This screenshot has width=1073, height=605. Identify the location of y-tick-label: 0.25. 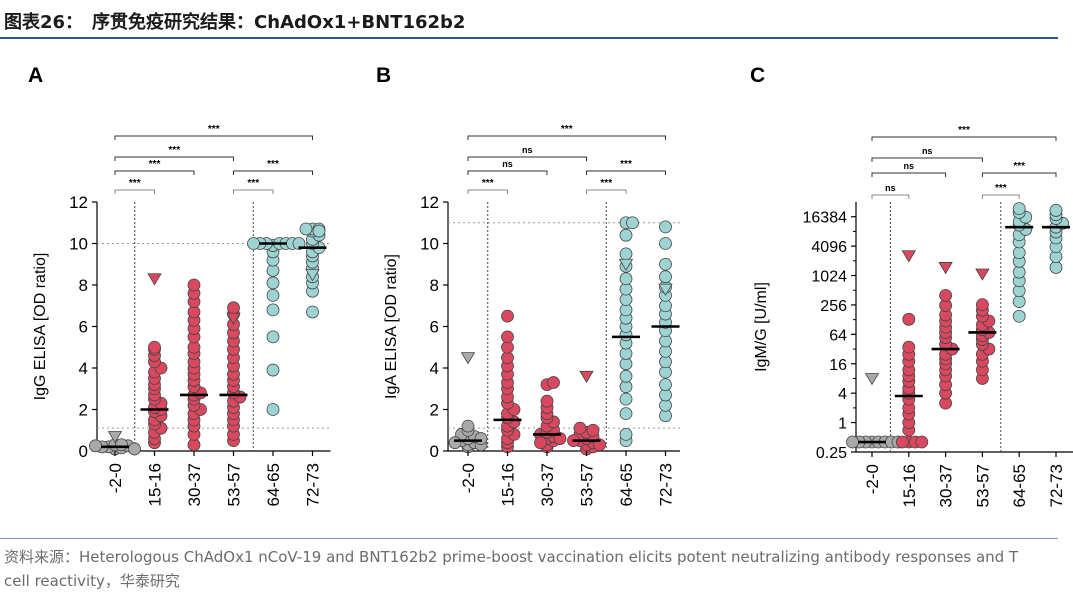
(831, 453).